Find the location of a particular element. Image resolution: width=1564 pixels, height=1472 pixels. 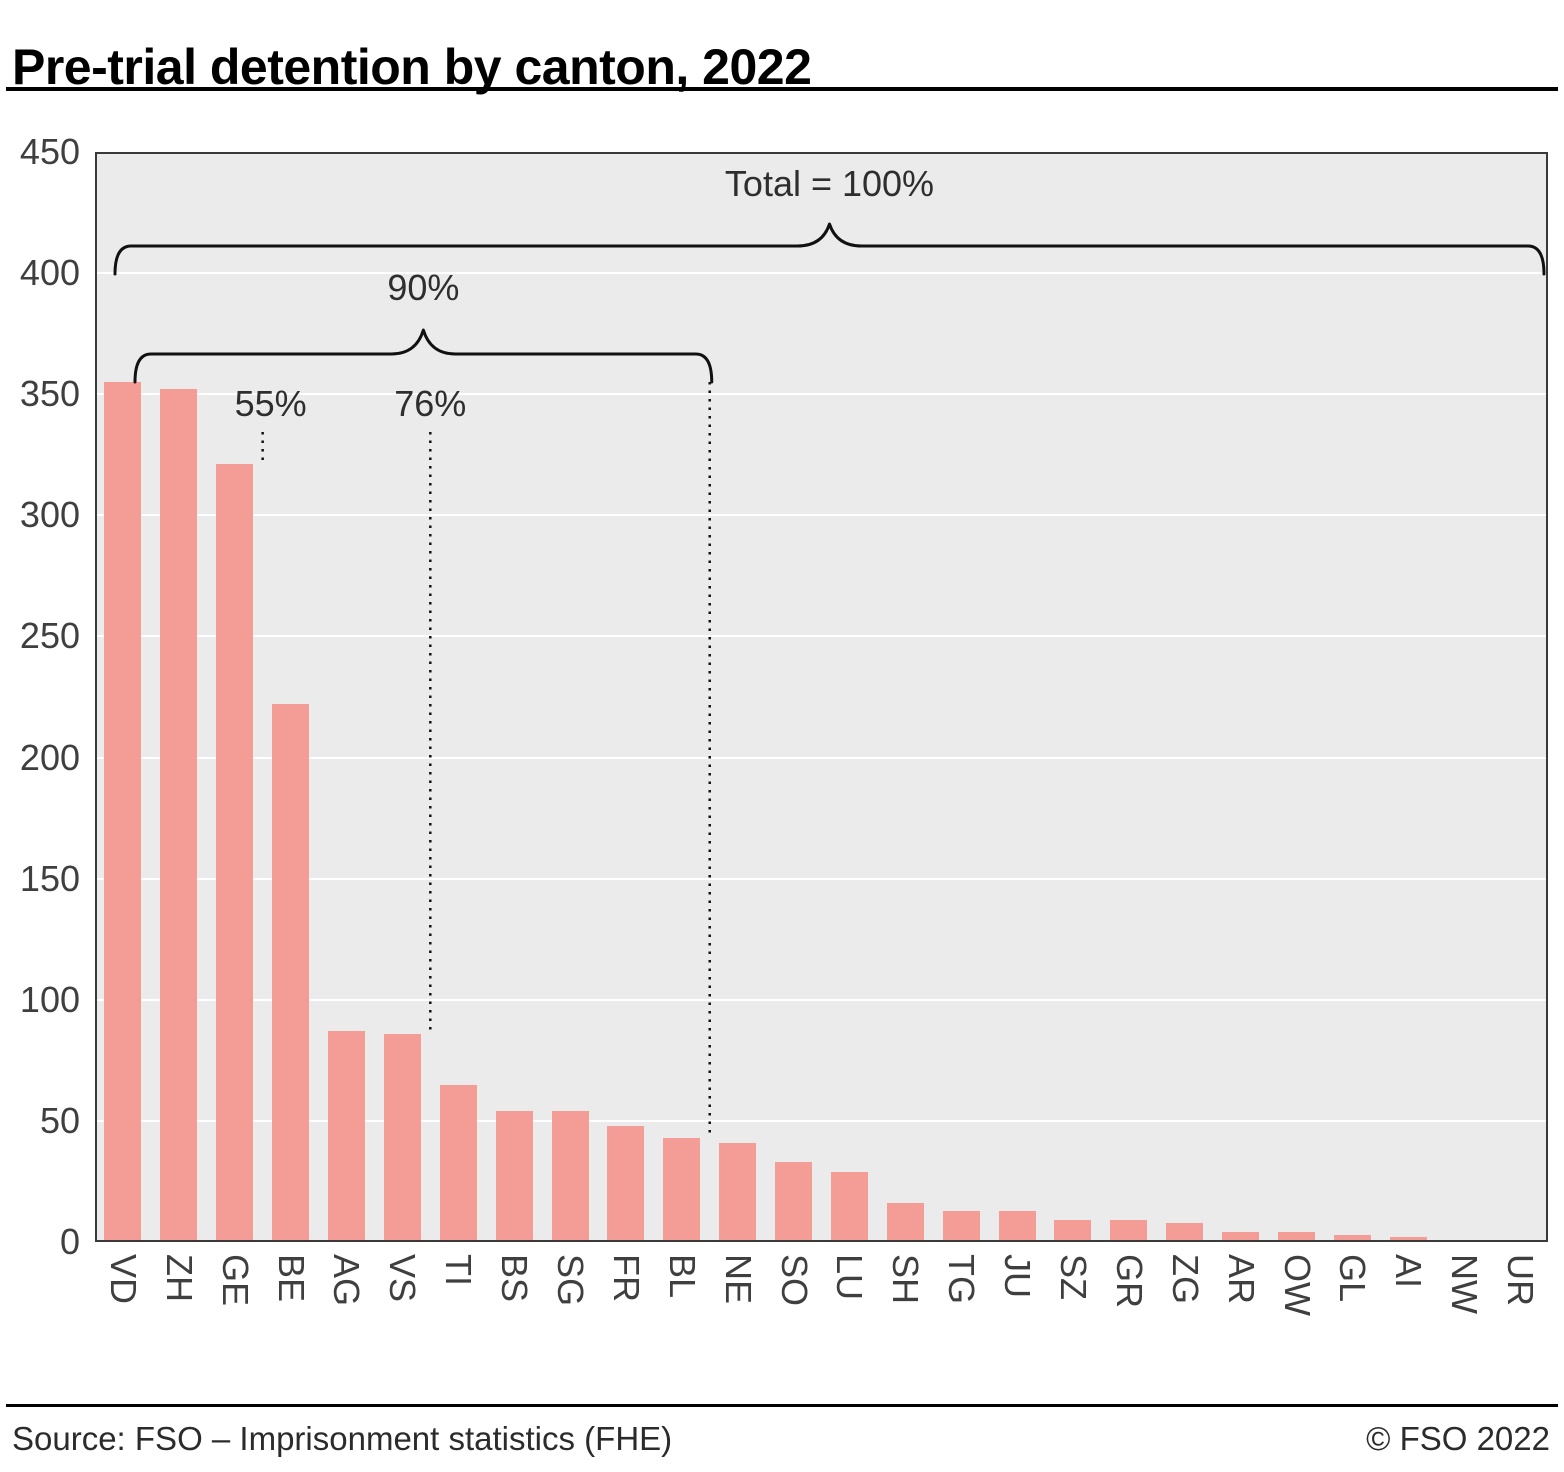

y-tick-label: 200 is located at coordinates (49, 757).